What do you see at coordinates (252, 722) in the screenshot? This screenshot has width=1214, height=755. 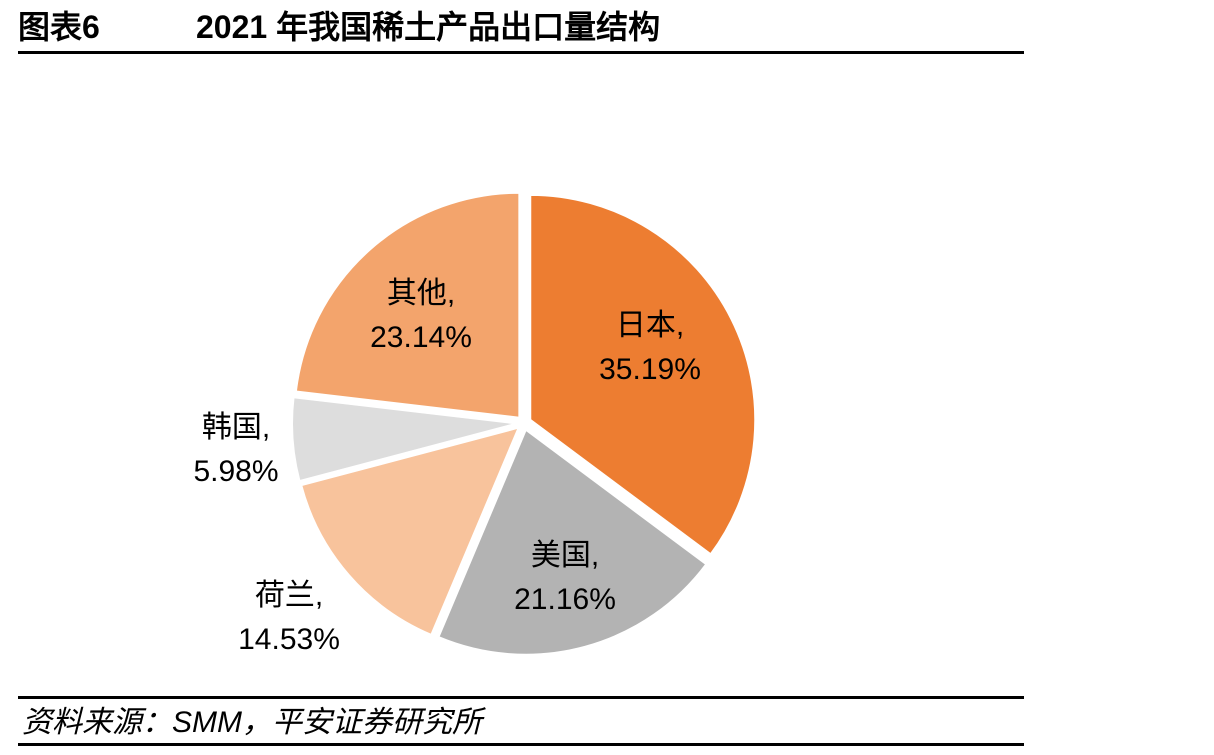 I see `source-note: 资料来源：SMM，平安证券研究所` at bounding box center [252, 722].